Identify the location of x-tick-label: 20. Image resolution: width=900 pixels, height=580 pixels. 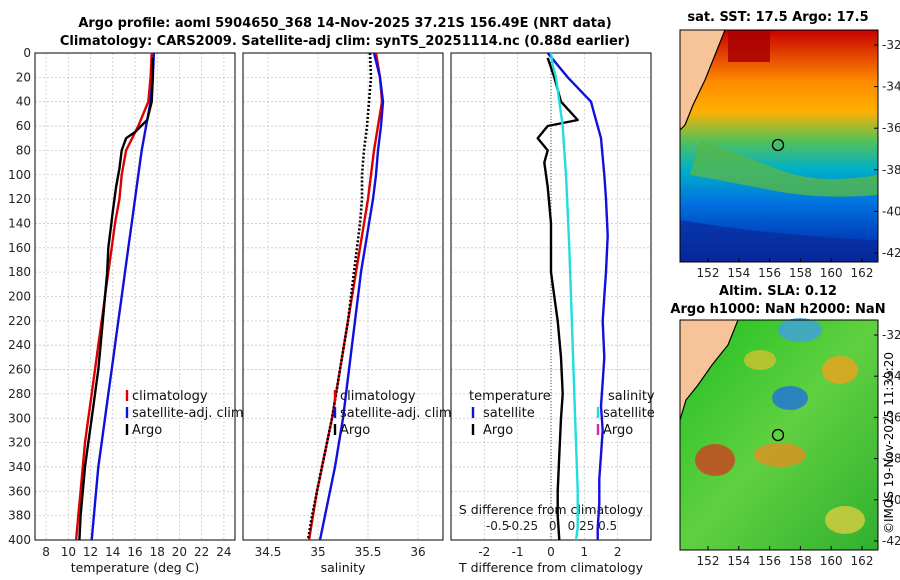
(179, 552).